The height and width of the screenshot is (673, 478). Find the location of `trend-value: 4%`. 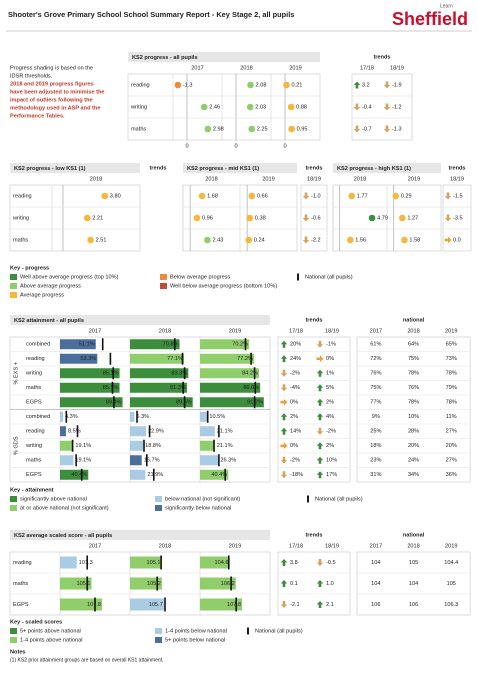

trend-value: 4% is located at coordinates (330, 417).